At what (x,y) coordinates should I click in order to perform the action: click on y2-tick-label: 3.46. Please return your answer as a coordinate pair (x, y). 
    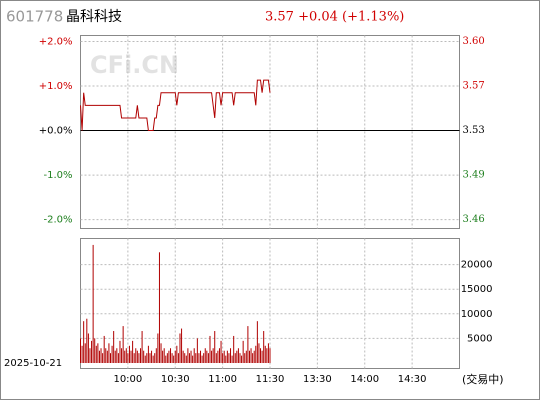
    Looking at the image, I should click on (474, 219).